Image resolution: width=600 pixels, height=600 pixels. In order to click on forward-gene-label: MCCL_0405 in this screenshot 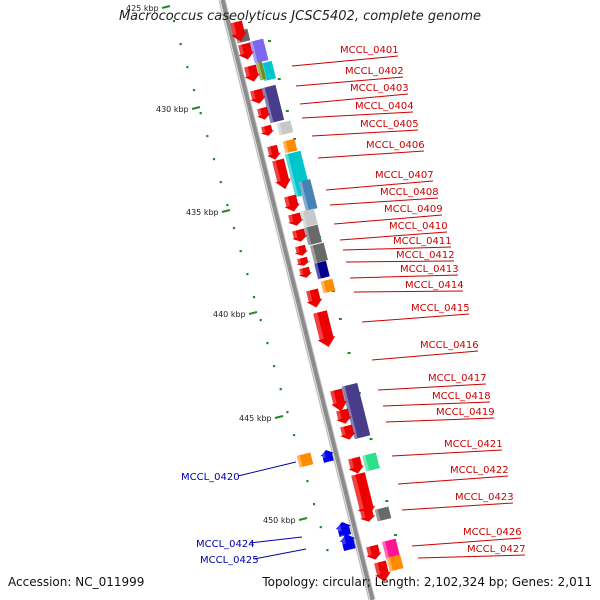, I will do `click(389, 124)`.